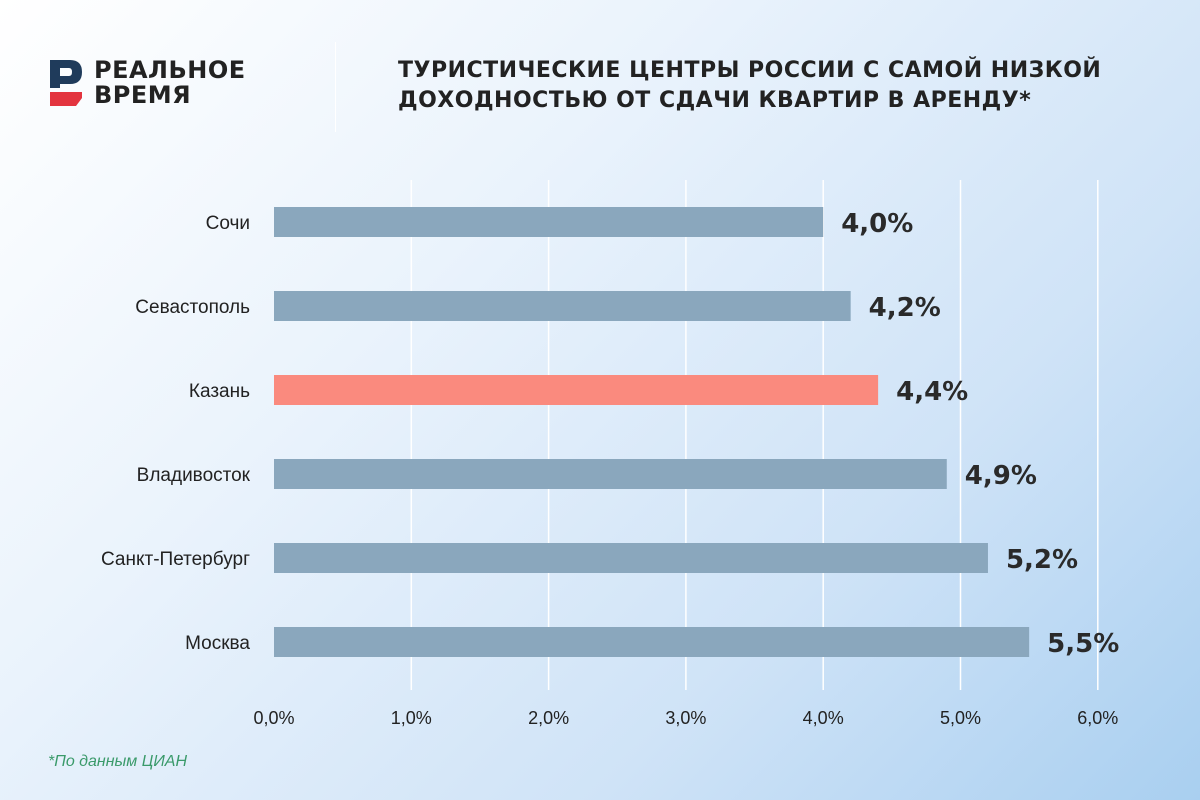 The width and height of the screenshot is (1200, 800). What do you see at coordinates (932, 392) in the screenshot?
I see `value-label: 4,4%` at bounding box center [932, 392].